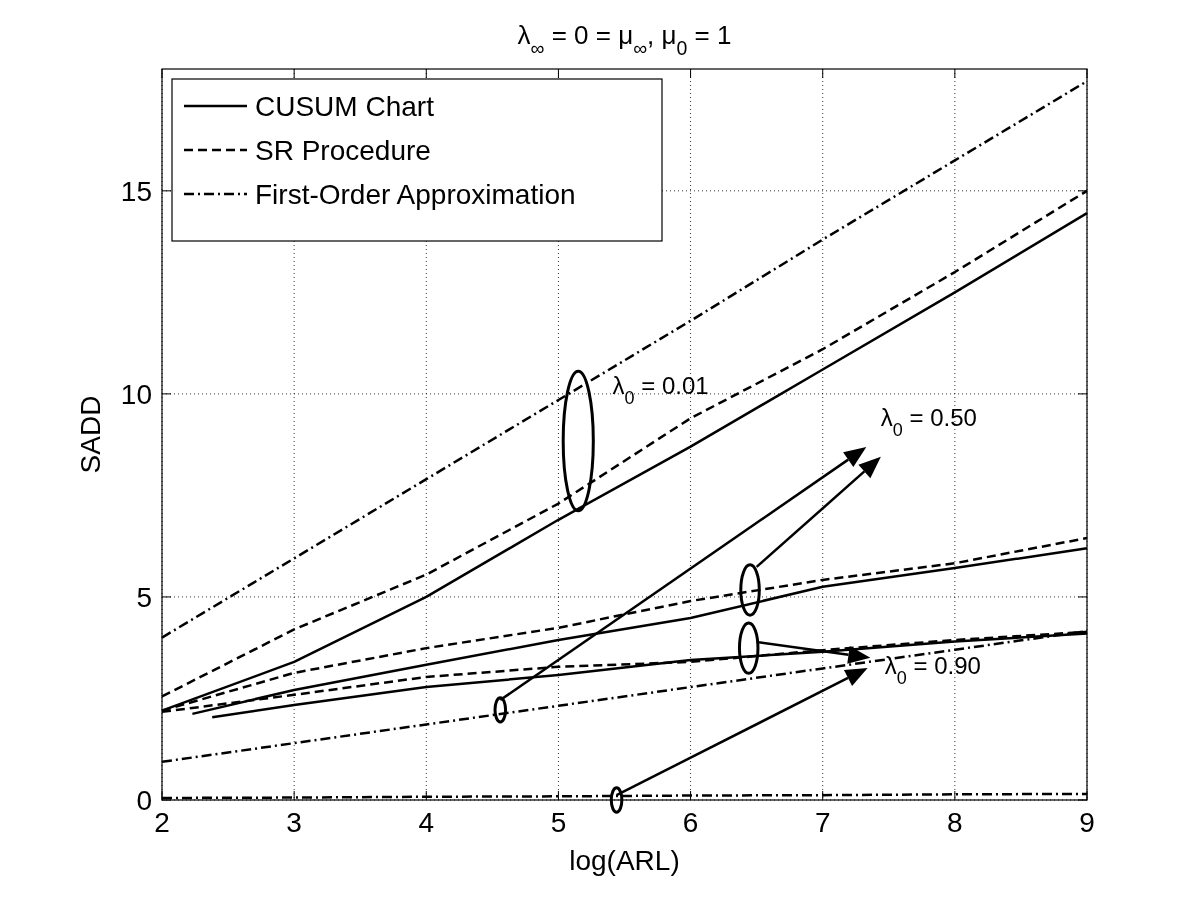  Describe the element at coordinates (932, 670) in the screenshot. I see `annotation: λ$_{0}$ = 0.90` at that location.